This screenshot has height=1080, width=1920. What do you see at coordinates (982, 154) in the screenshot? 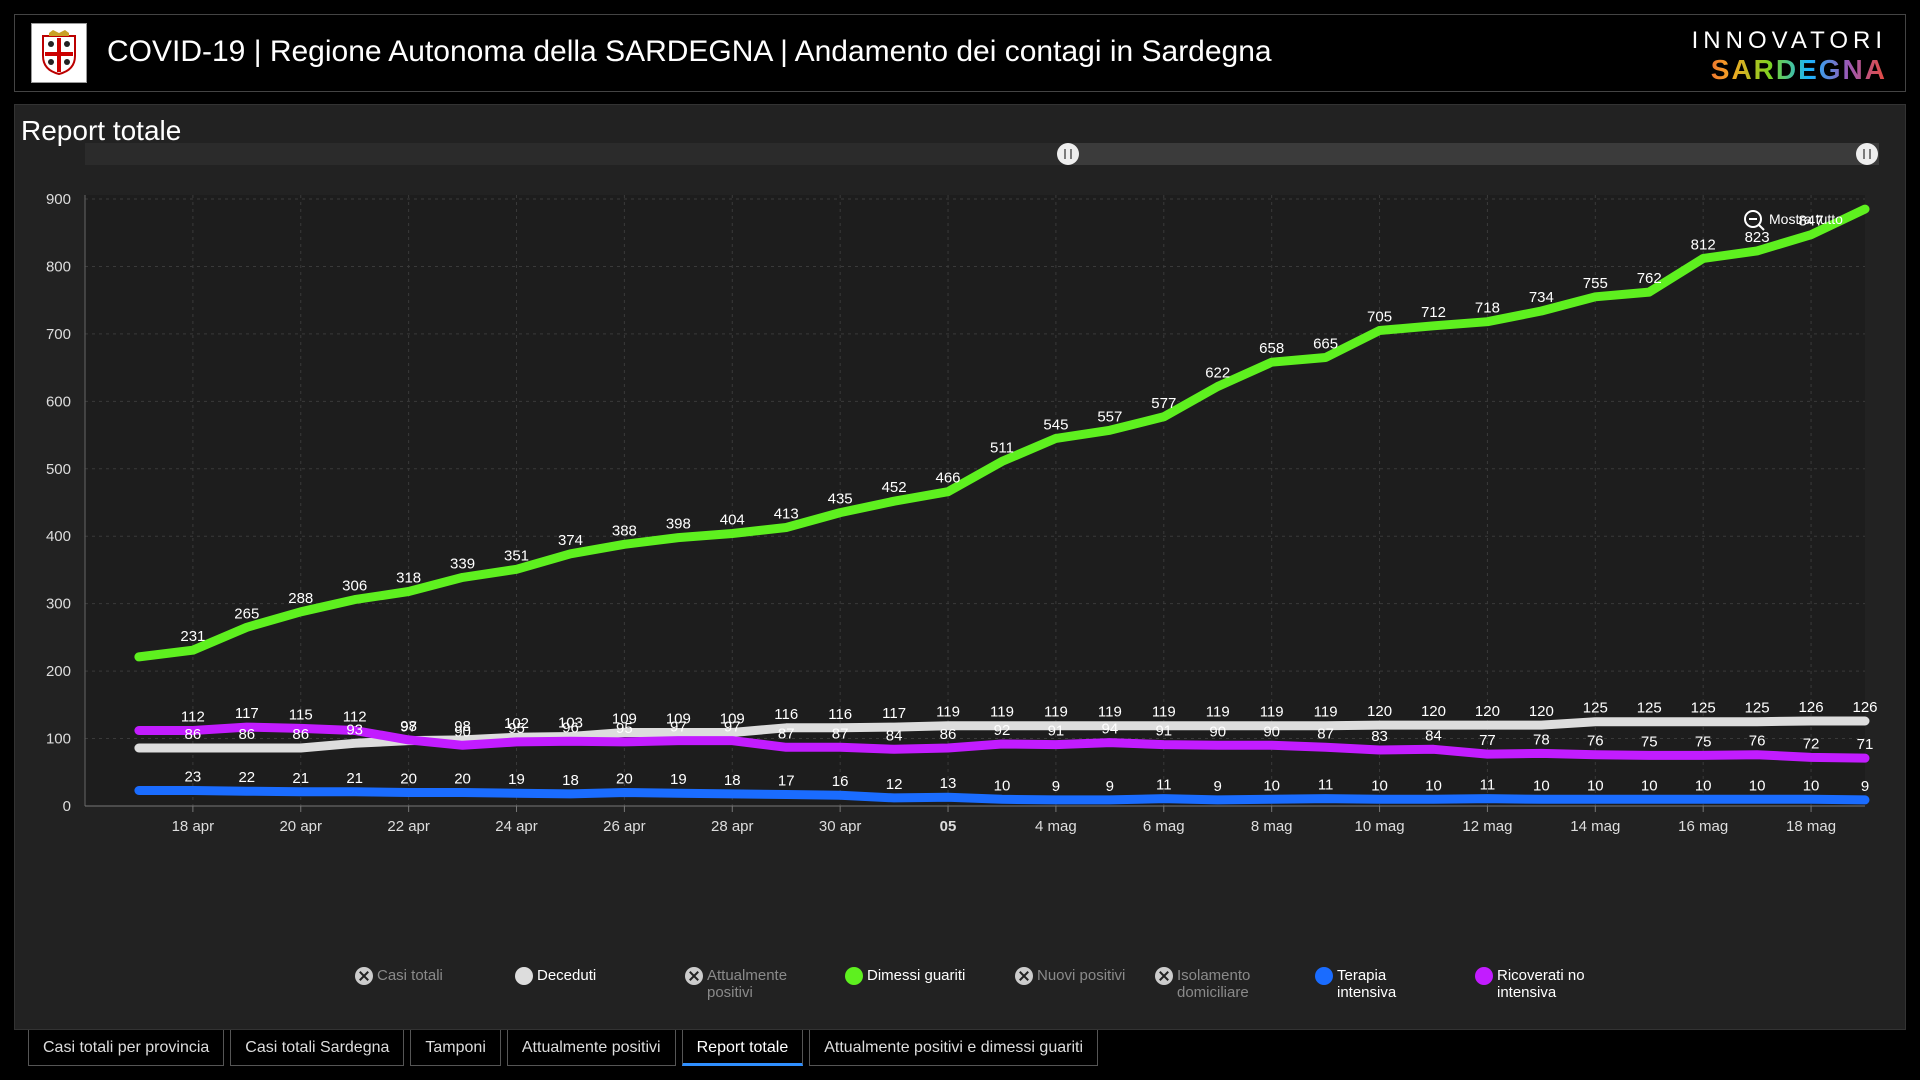
I see `chart-scrollbar` at bounding box center [982, 154].